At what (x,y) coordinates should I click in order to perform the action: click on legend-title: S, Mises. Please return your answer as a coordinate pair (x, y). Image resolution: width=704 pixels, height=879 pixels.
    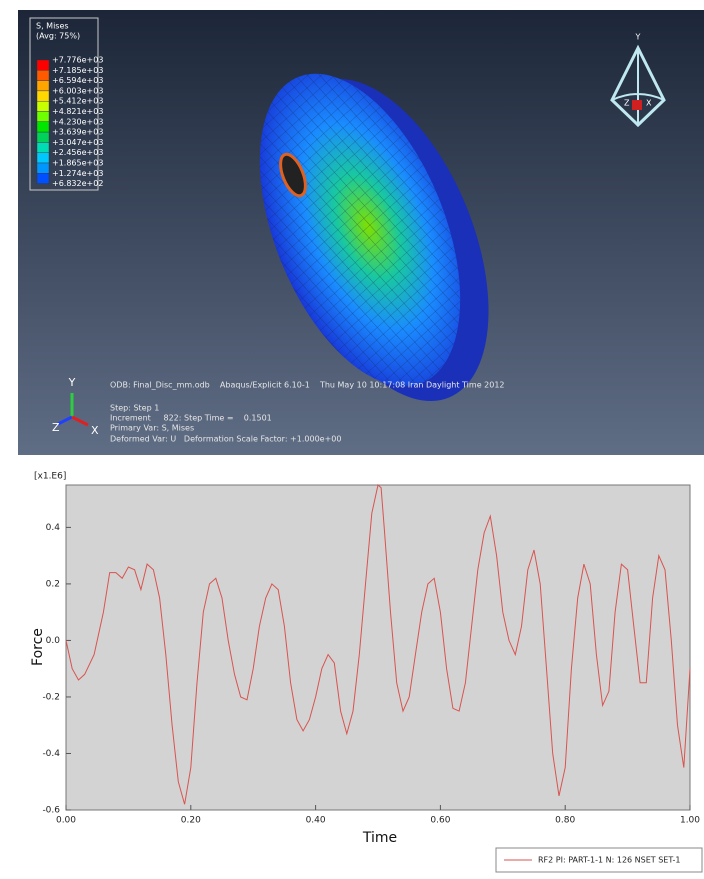
    Looking at the image, I should click on (52, 26).